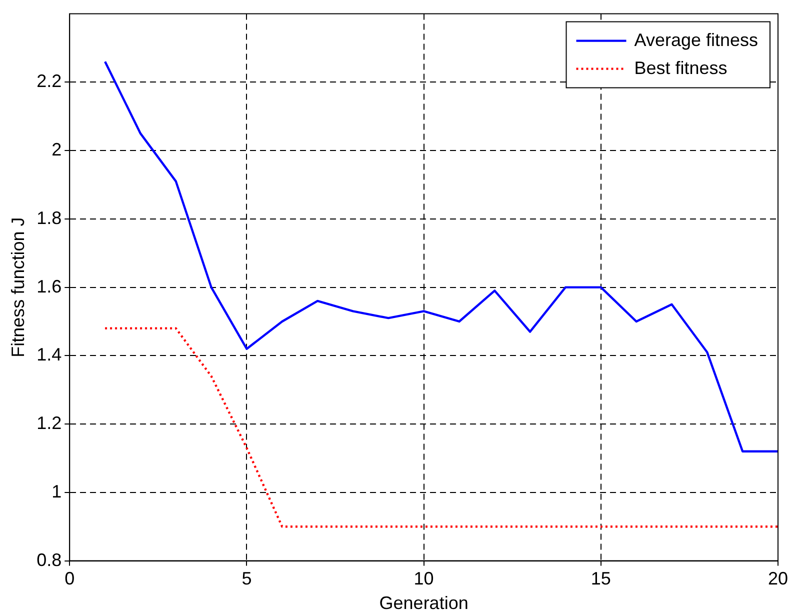 The height and width of the screenshot is (615, 794). Describe the element at coordinates (423, 603) in the screenshot. I see `x-axis-title: Generation` at that location.